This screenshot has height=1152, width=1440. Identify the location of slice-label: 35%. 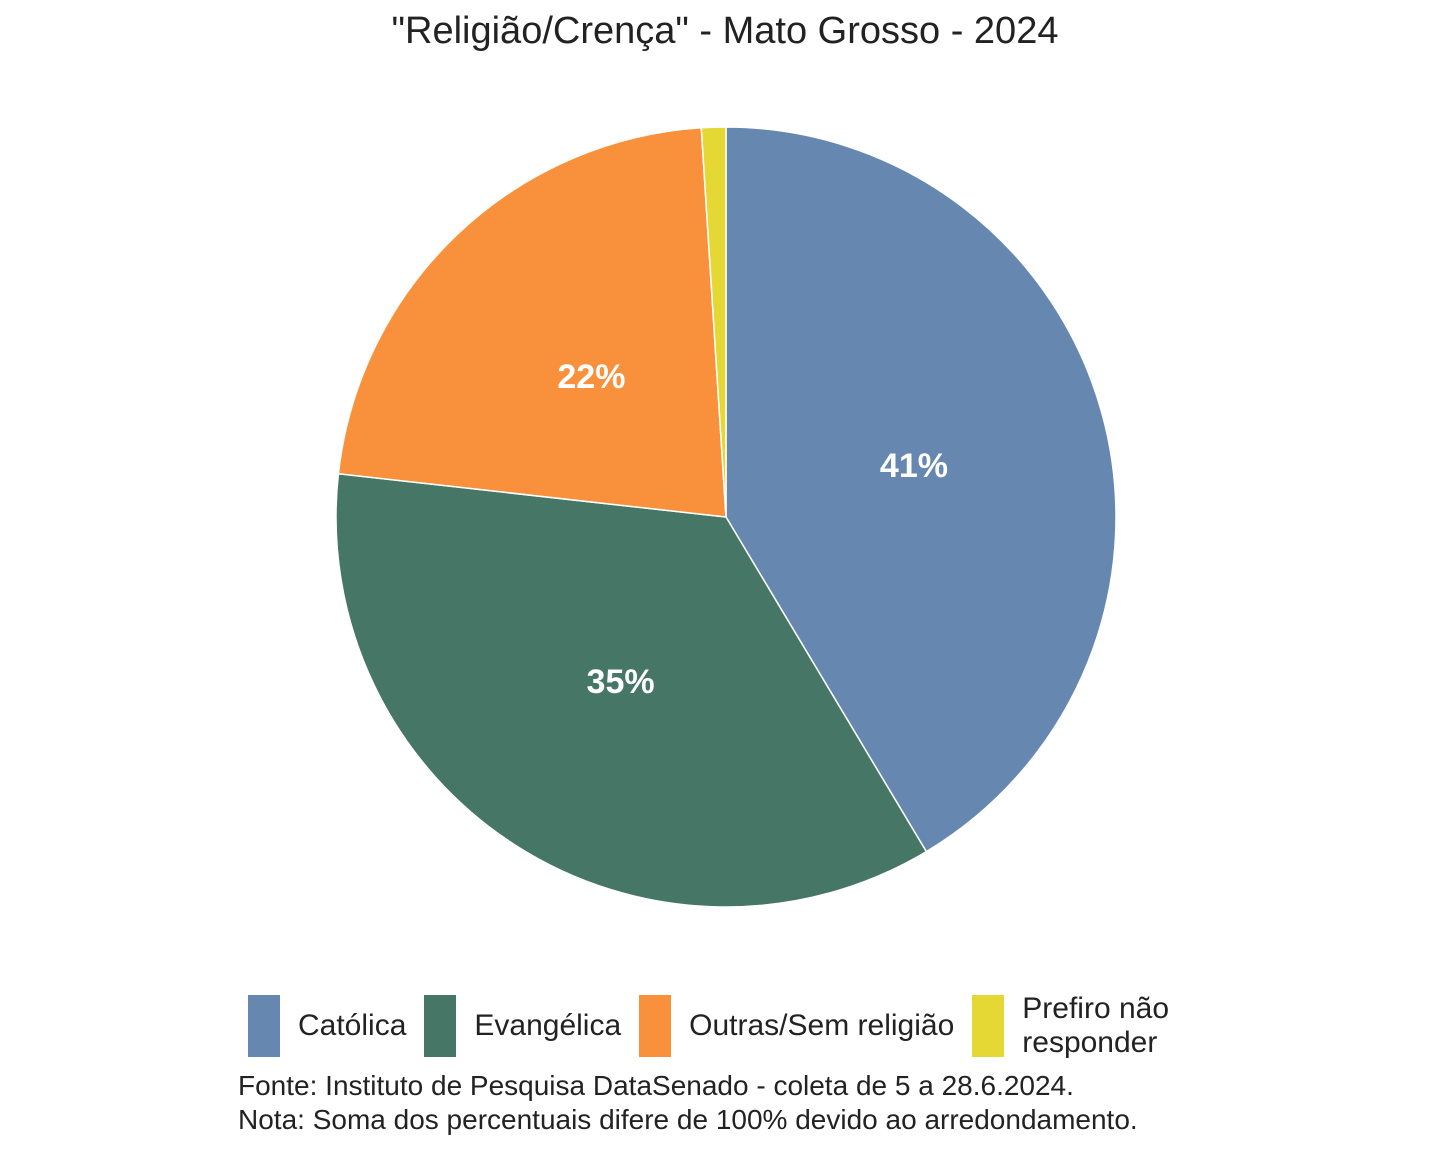
(621, 682).